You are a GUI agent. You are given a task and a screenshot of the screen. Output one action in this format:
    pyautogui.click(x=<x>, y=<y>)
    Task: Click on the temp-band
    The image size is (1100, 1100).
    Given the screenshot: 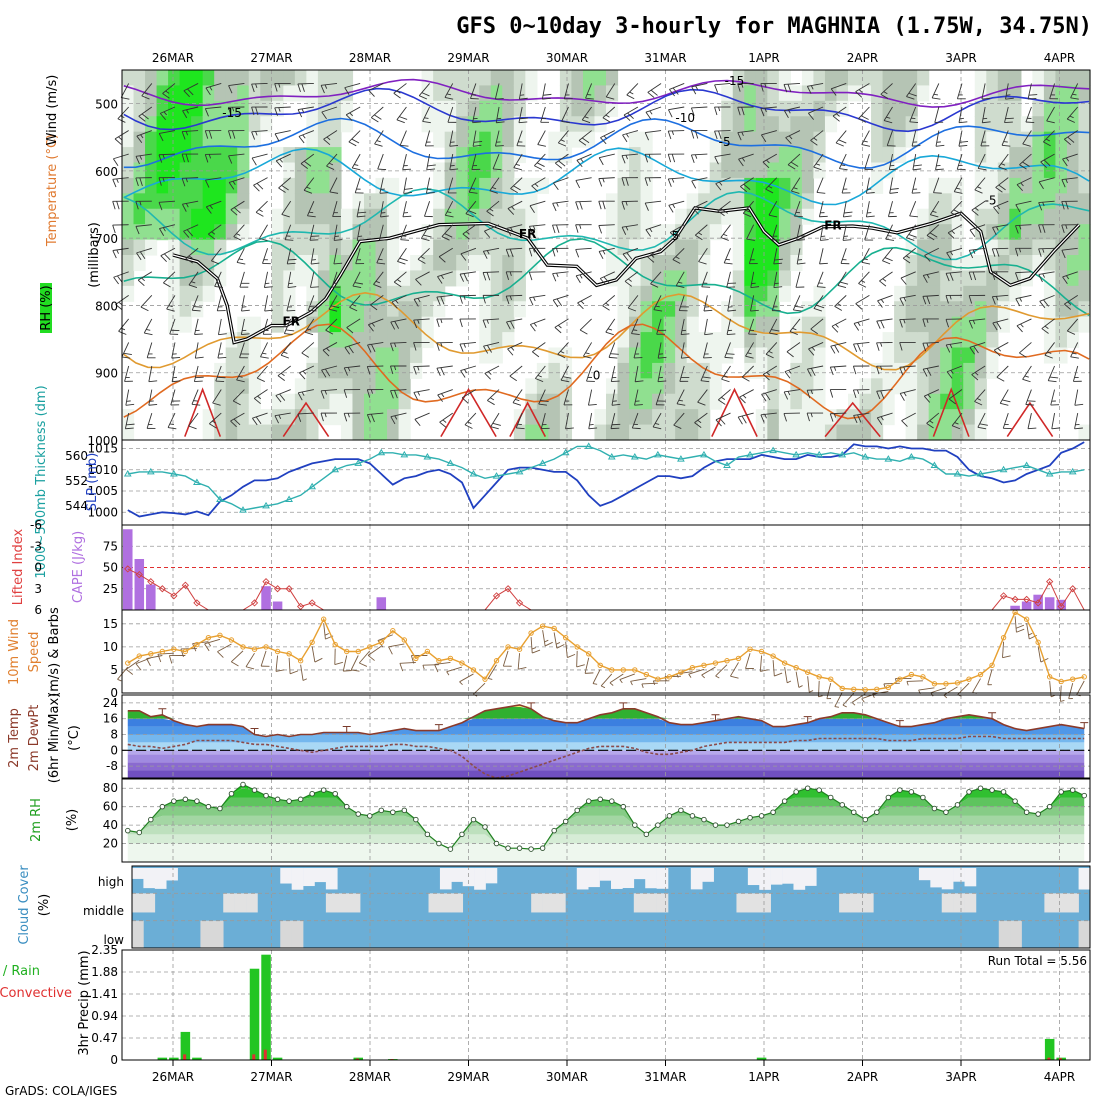 What is the action you would take?
    pyautogui.click(x=606, y=758)
    